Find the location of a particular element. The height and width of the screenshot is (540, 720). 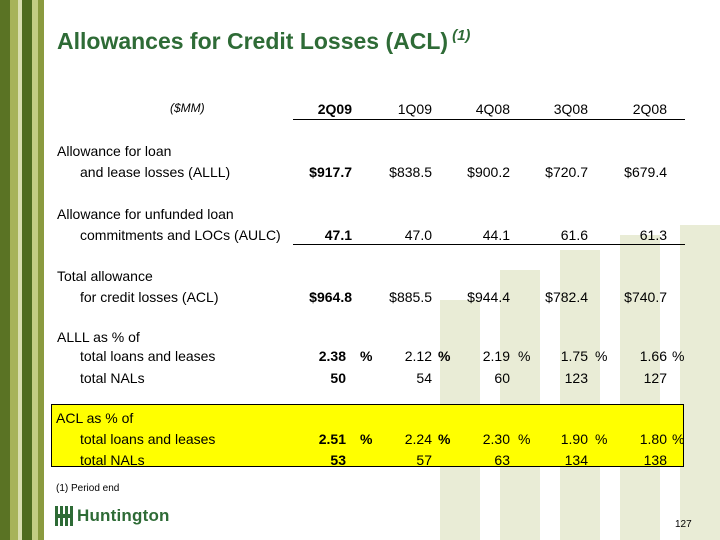

units-label: ($MM) is located at coordinates (187, 108).